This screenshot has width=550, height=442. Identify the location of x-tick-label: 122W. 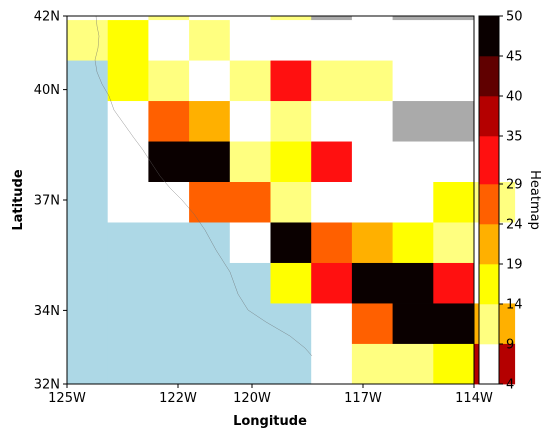
(178, 398).